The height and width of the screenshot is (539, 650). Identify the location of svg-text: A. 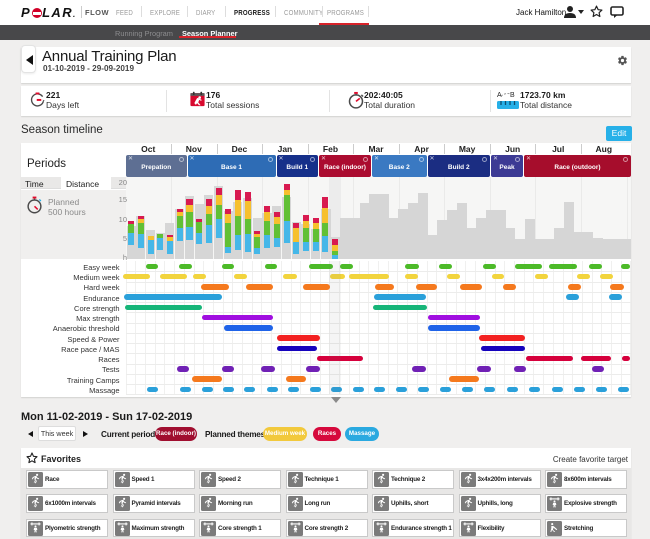
(499, 95).